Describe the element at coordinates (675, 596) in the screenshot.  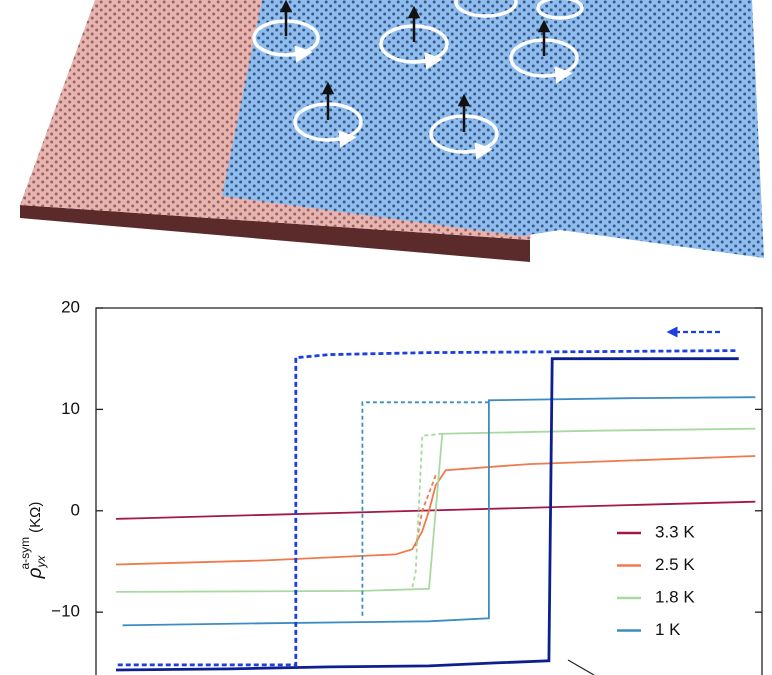
I see `legend-label: 1.8 K` at that location.